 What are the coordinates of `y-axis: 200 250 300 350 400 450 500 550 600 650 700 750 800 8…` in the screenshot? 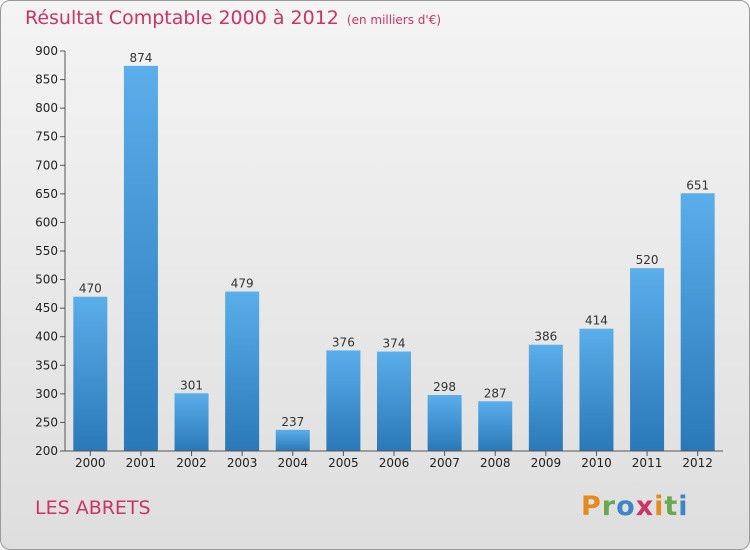 It's located at (50, 251).